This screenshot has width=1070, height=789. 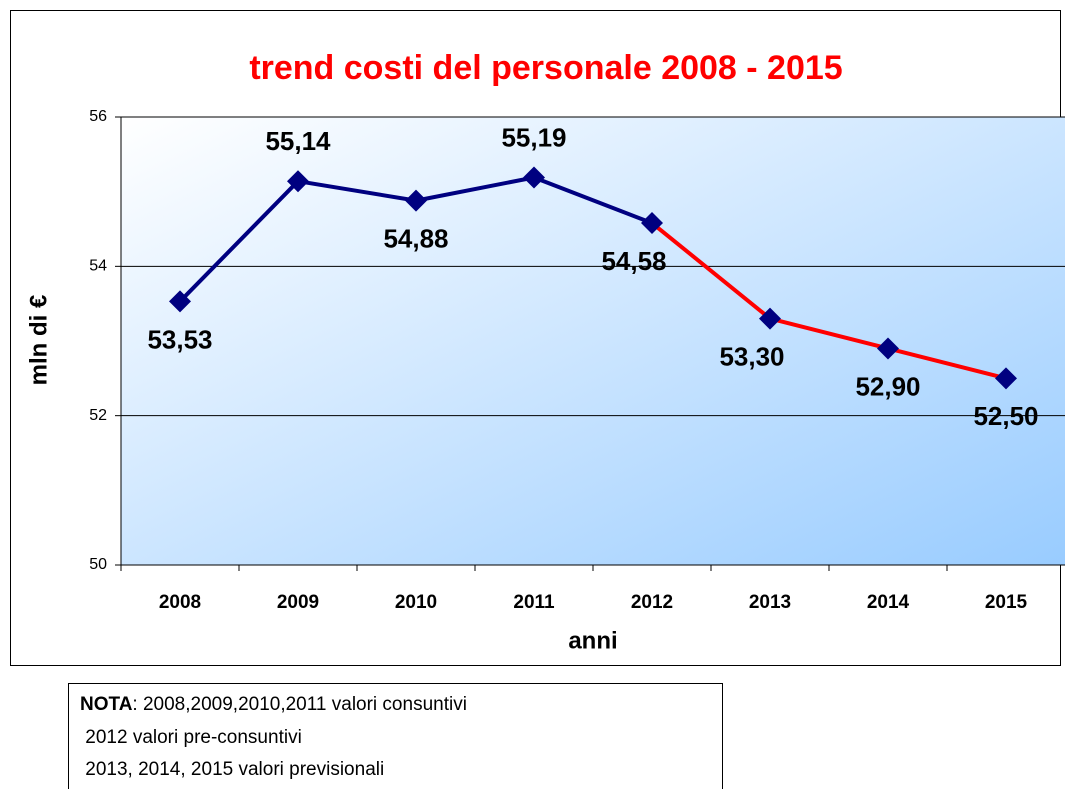 What do you see at coordinates (888, 602) in the screenshot?
I see `x-tick-label: 2014` at bounding box center [888, 602].